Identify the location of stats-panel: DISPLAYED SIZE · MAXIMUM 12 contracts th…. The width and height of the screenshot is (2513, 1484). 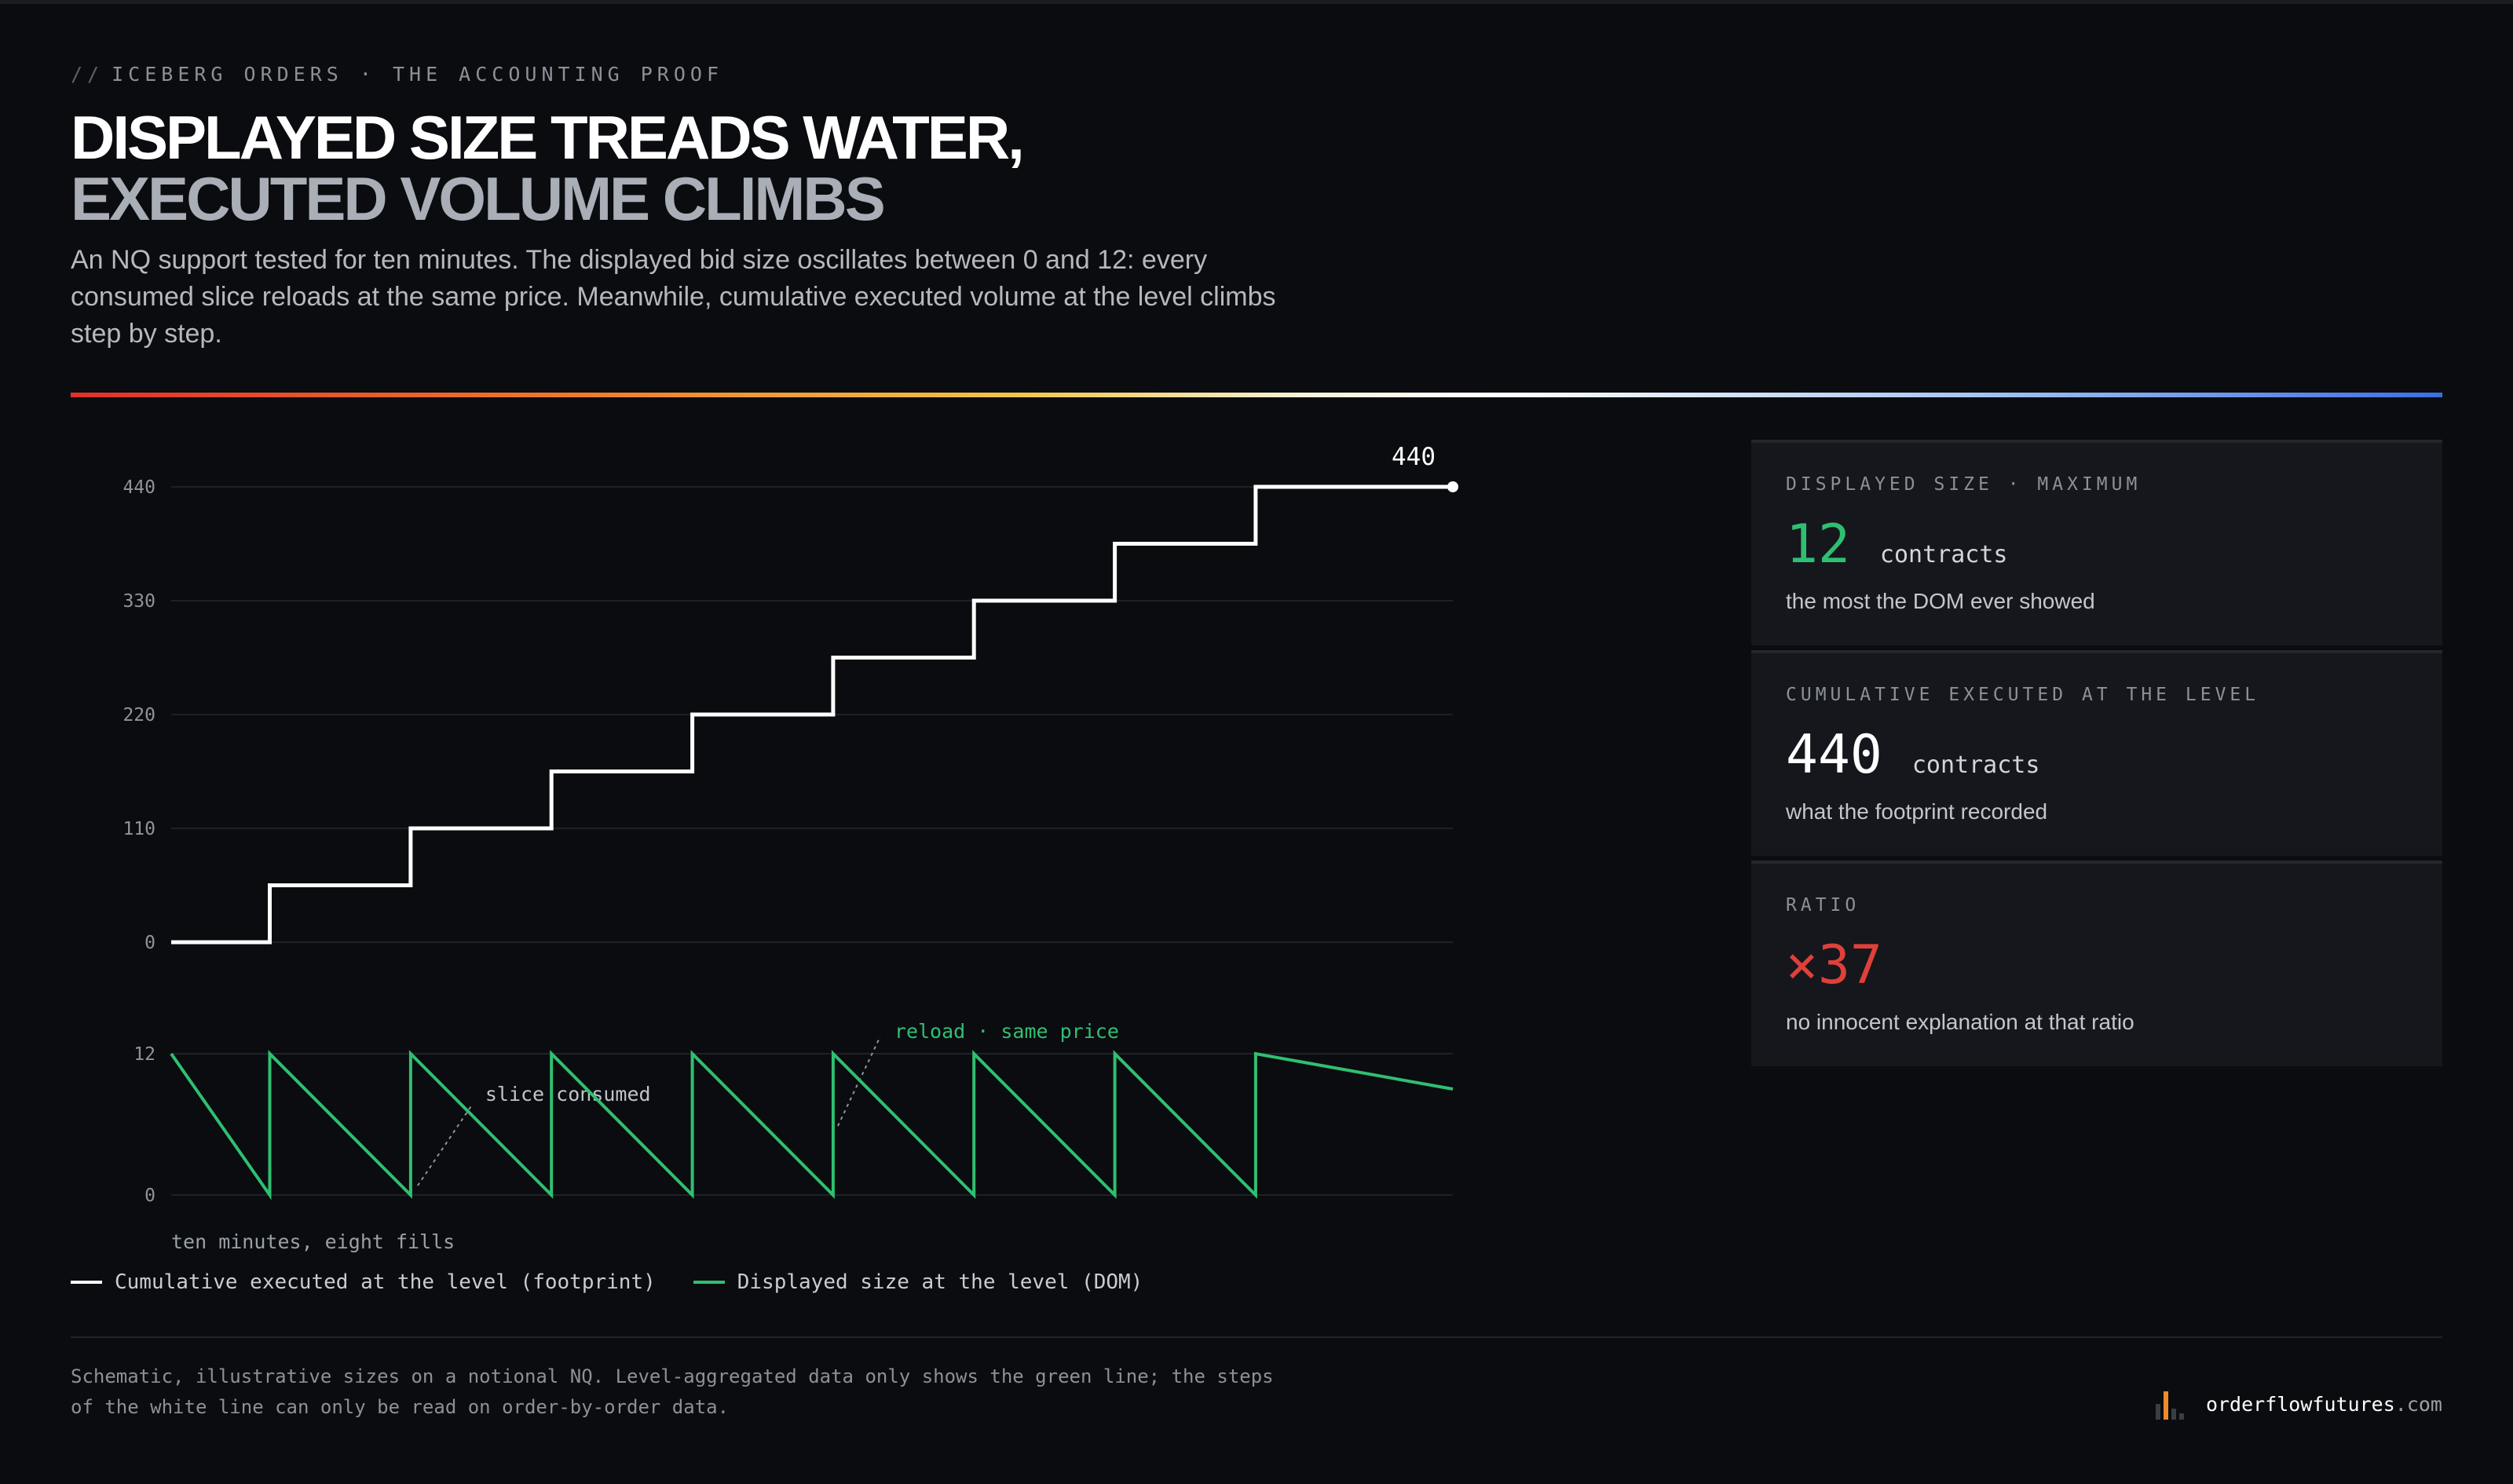
(2096, 754).